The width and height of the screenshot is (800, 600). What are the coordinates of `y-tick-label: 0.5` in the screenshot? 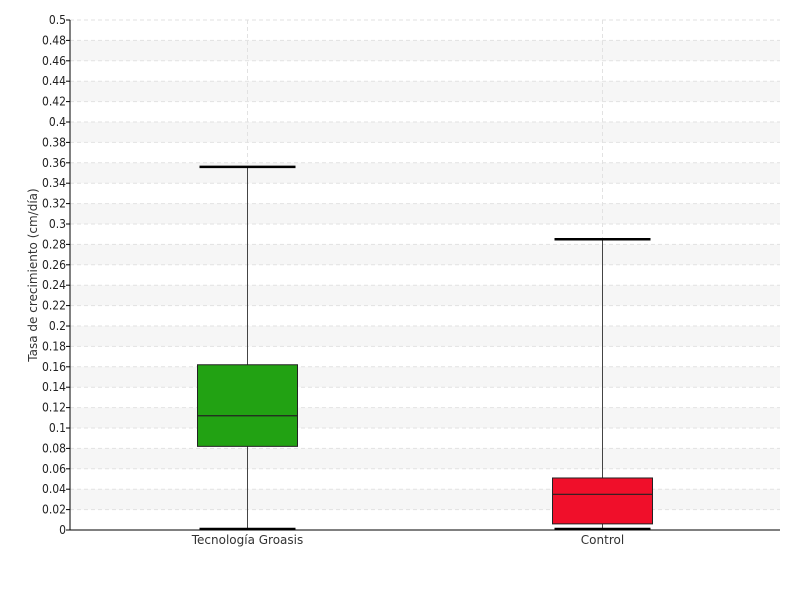 It's located at (57, 20).